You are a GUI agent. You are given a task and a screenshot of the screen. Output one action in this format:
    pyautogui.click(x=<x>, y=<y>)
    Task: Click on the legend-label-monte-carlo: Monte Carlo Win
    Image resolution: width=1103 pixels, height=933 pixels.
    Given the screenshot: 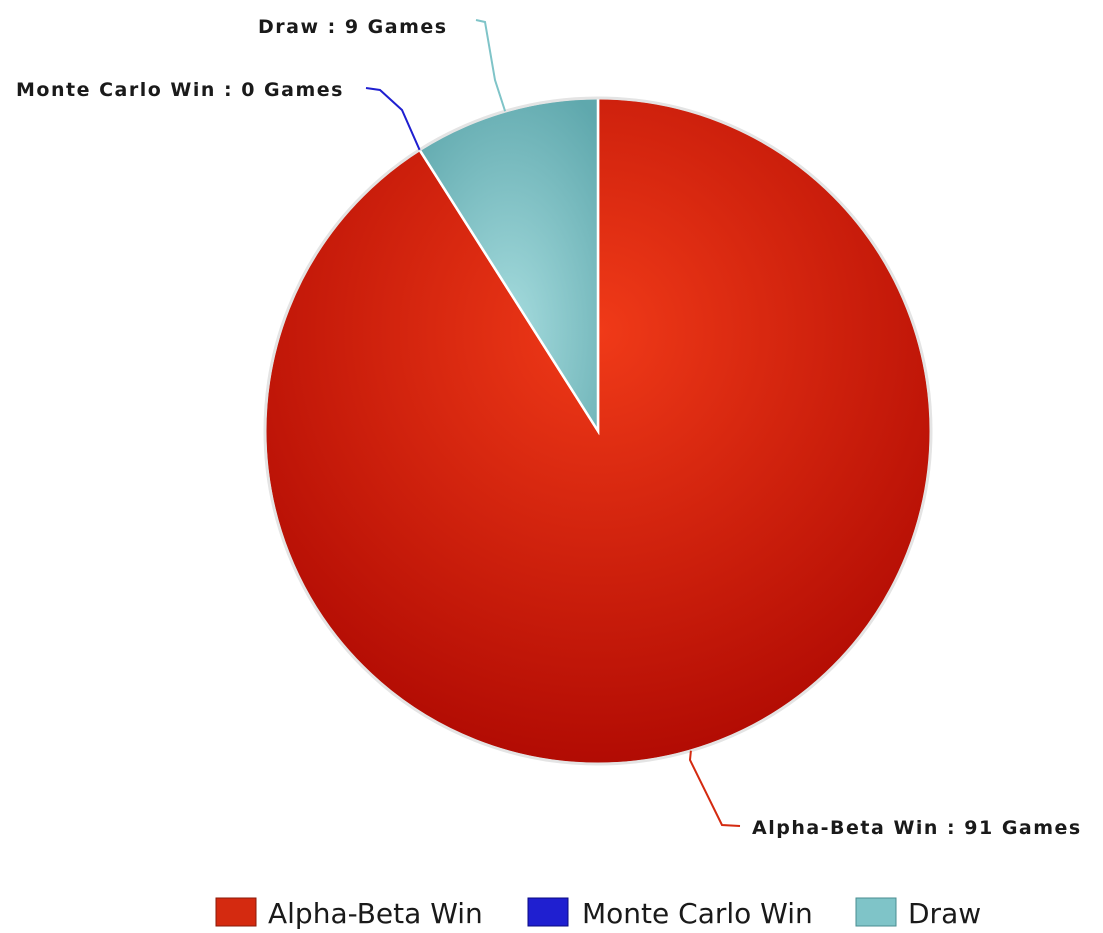 What is the action you would take?
    pyautogui.click(x=697, y=913)
    